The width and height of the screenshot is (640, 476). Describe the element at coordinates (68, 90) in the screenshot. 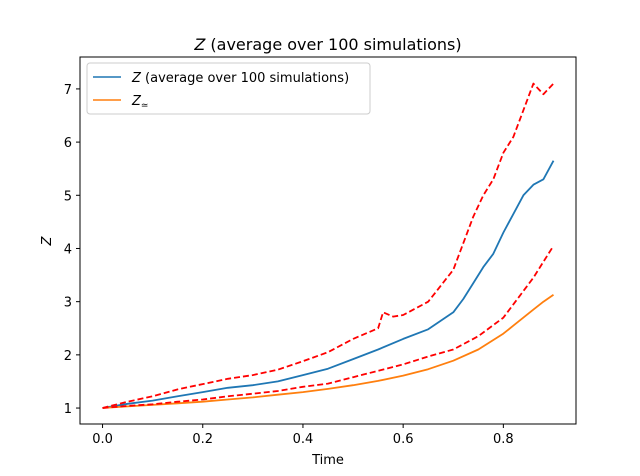

I see `y-tick-label: 7` at that location.